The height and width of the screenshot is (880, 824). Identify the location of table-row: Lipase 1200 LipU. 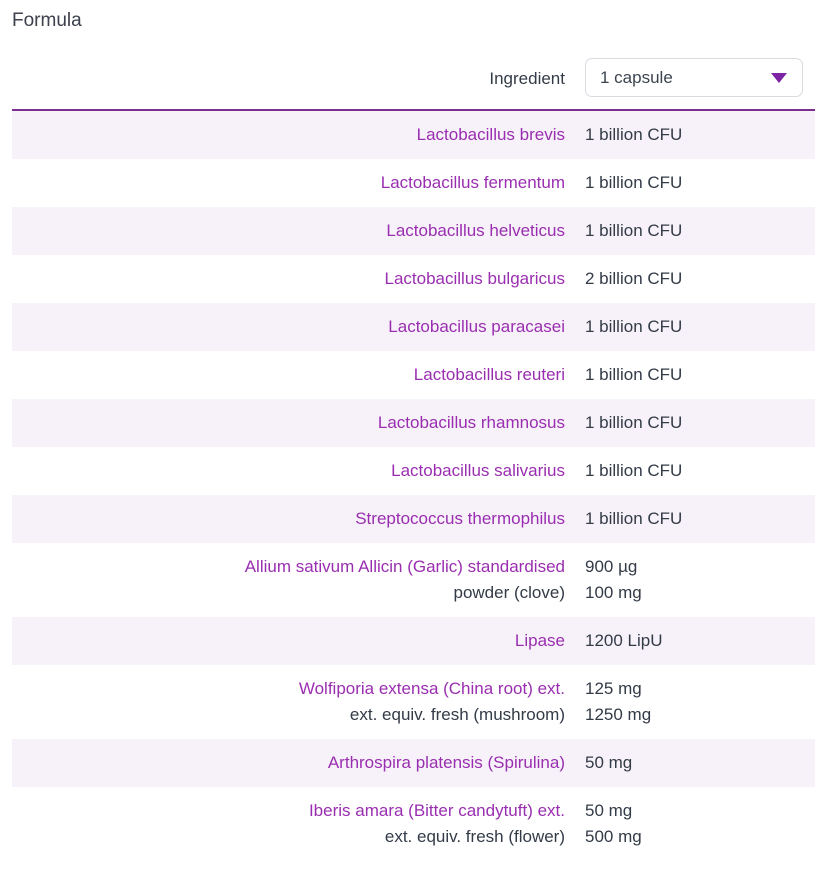
(413, 641).